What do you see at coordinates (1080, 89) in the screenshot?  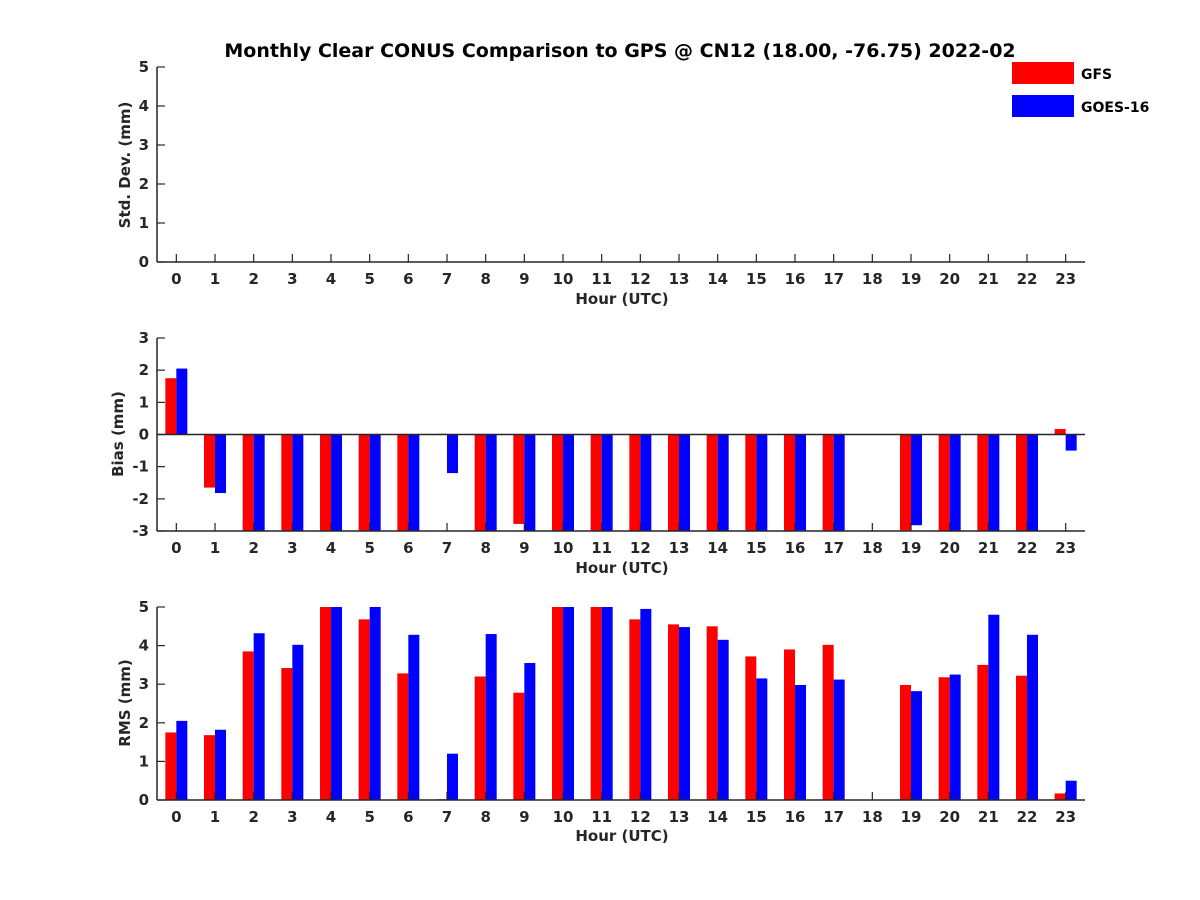 I see `legend: GFS GOES-16` at bounding box center [1080, 89].